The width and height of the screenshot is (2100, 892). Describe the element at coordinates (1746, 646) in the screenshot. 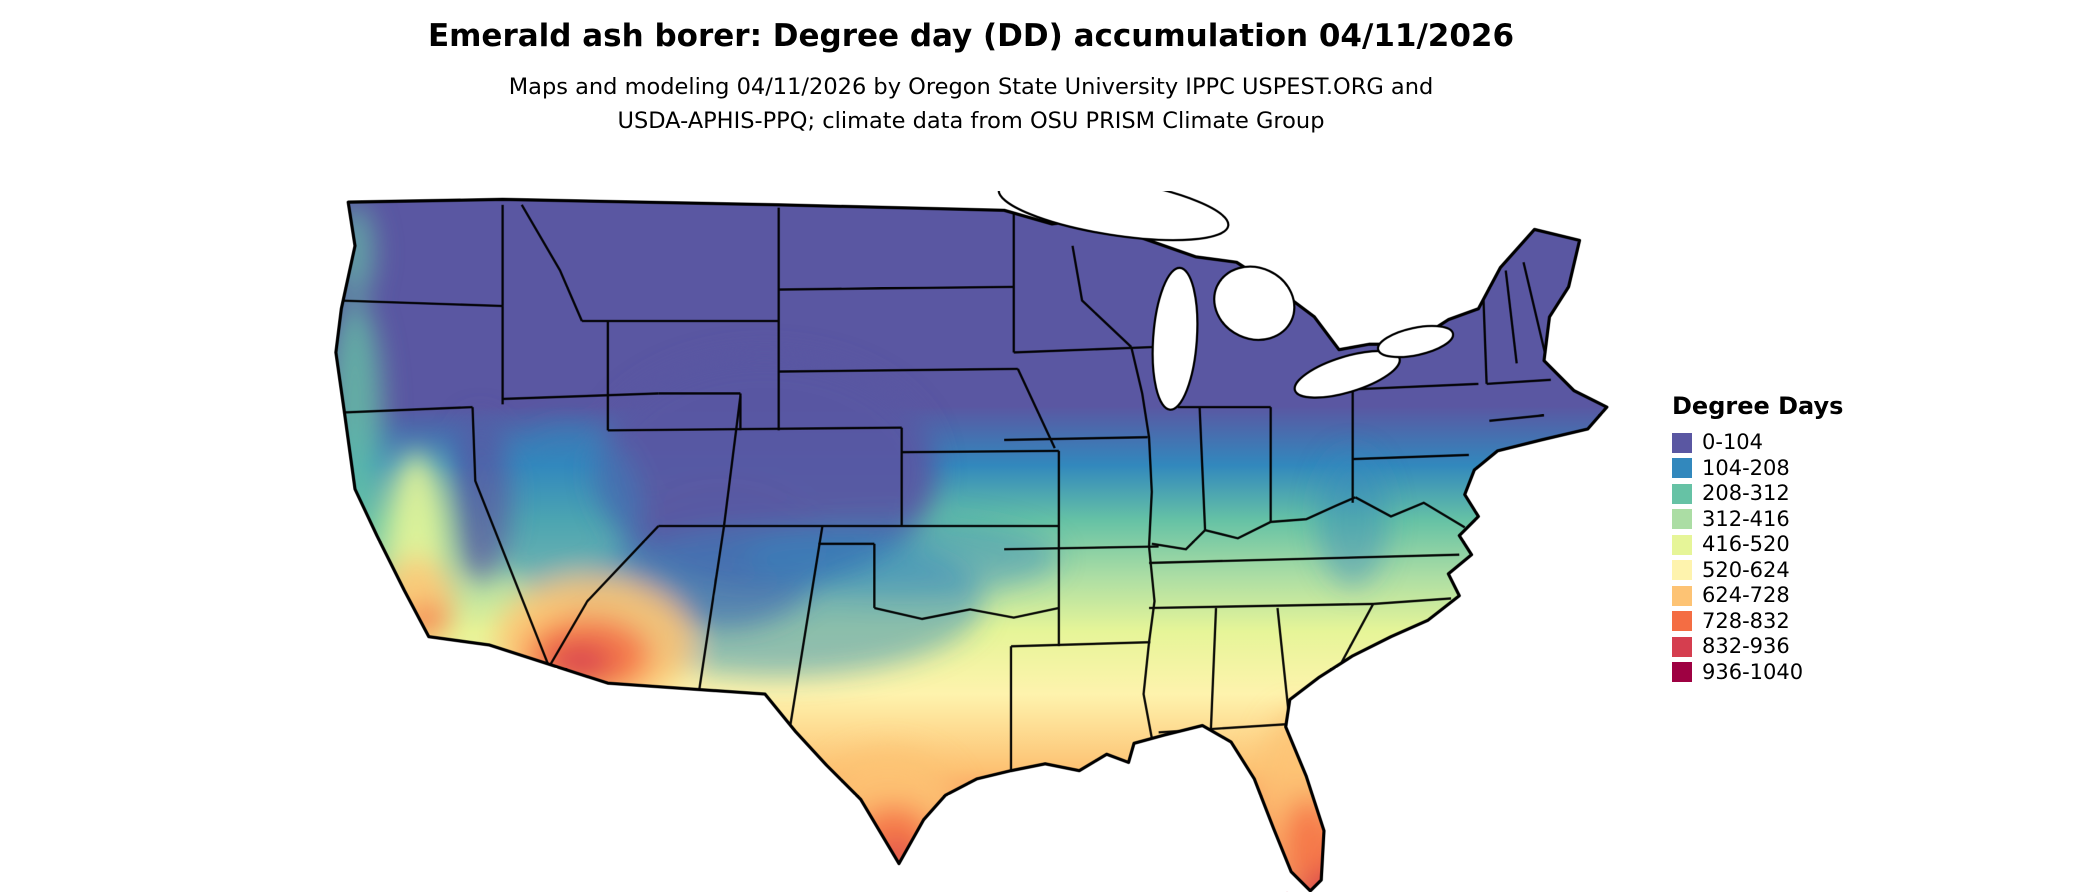

I see `legend-label: 832-936` at that location.